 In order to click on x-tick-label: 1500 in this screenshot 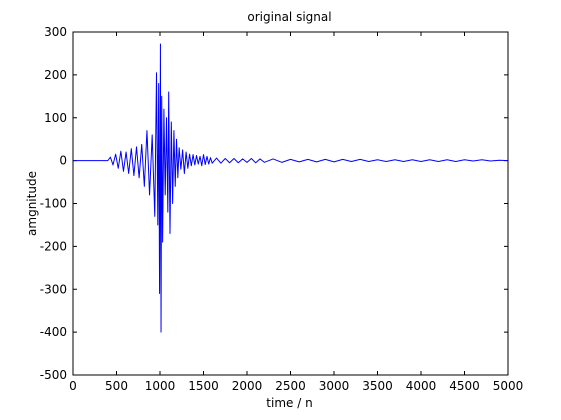, I will do `click(203, 386)`.